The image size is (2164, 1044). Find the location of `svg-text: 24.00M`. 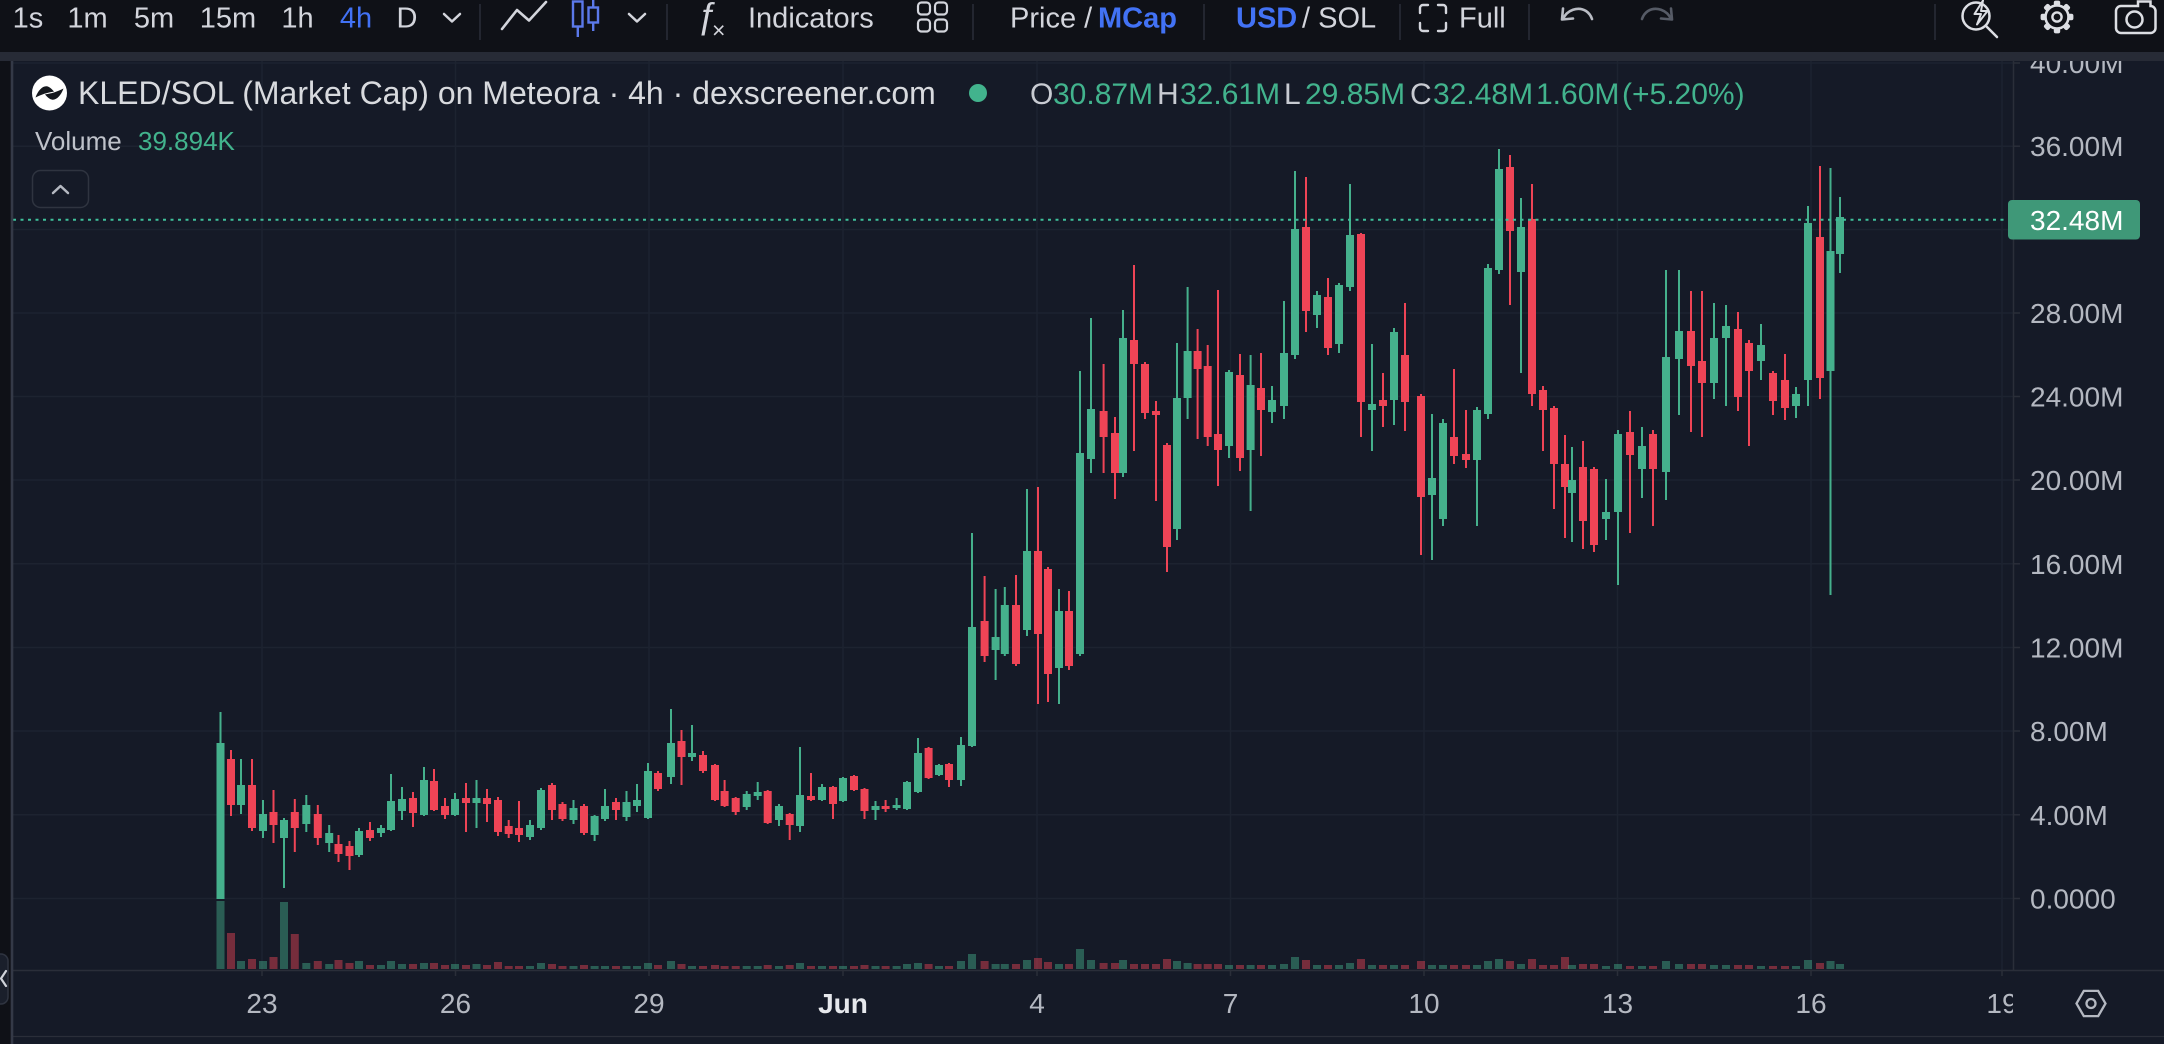

svg-text: 24.00M is located at coordinates (2076, 397).